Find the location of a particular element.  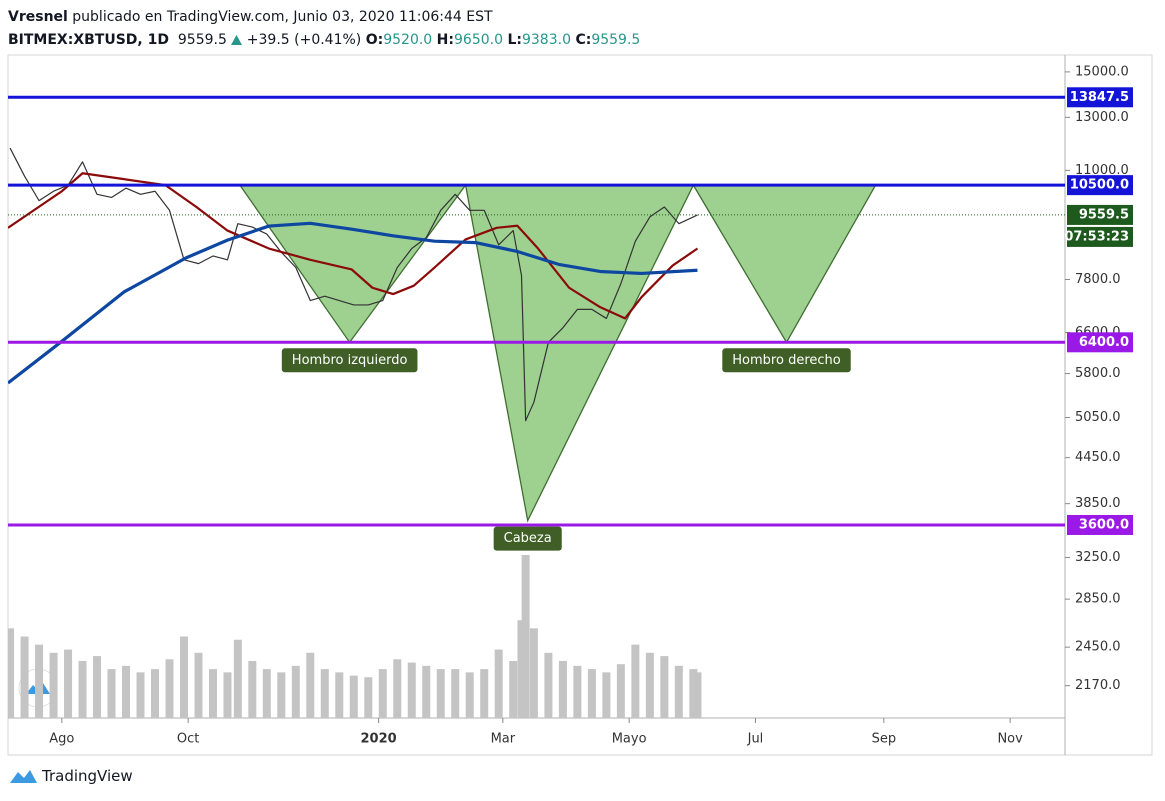

ohlc-key: C: is located at coordinates (583, 40).